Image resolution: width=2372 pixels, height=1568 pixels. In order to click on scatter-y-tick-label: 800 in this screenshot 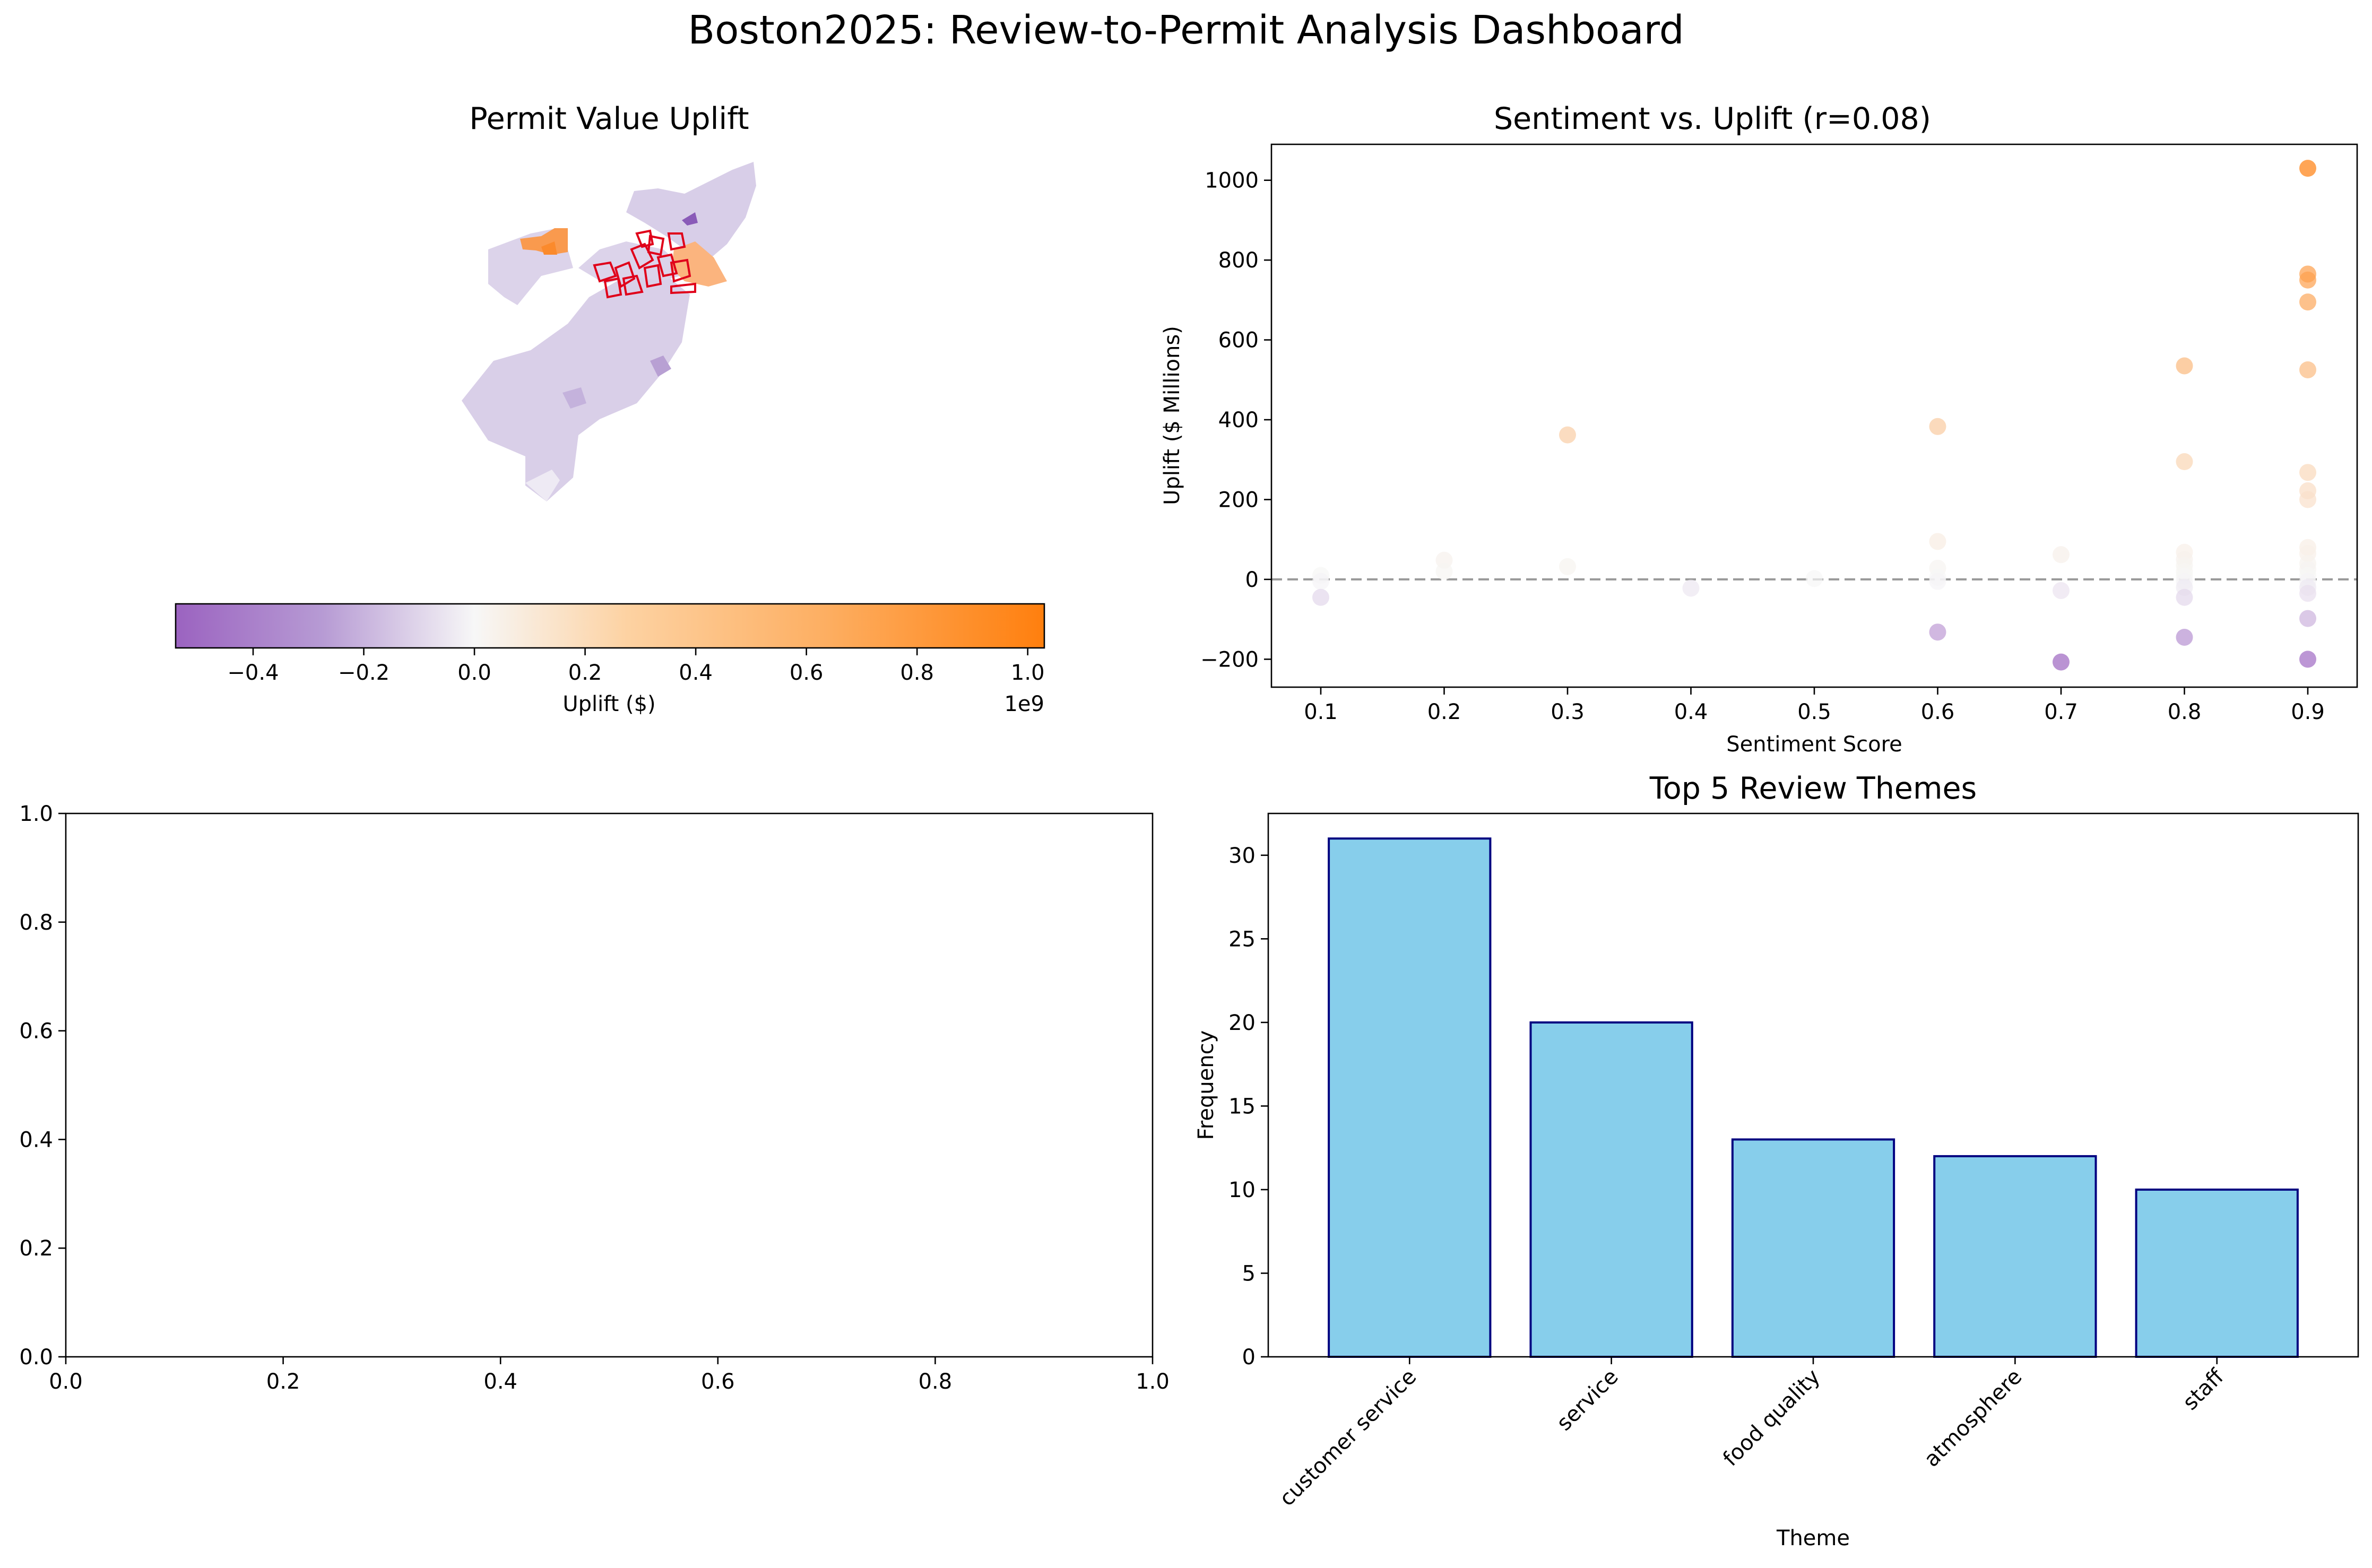, I will do `click(1238, 260)`.